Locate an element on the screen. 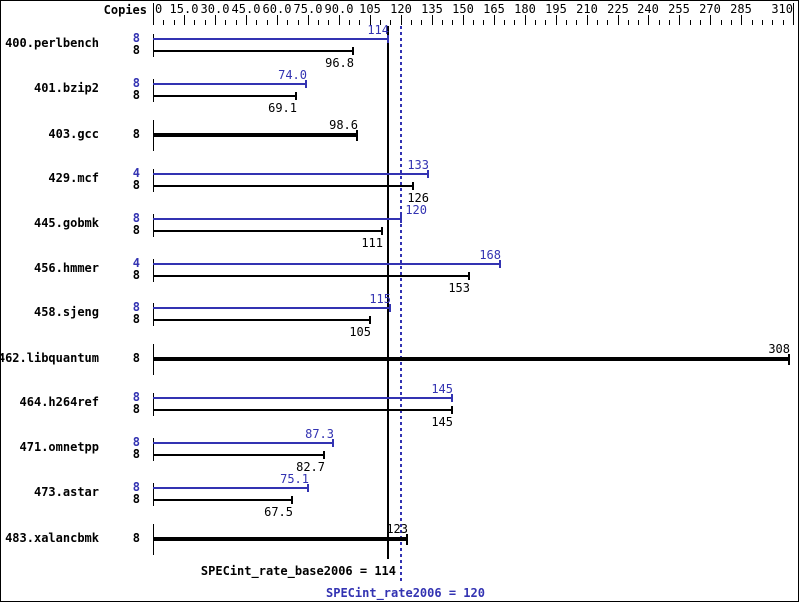 The width and height of the screenshot is (799, 606). peak-value-label: 87.3 is located at coordinates (319, 434).